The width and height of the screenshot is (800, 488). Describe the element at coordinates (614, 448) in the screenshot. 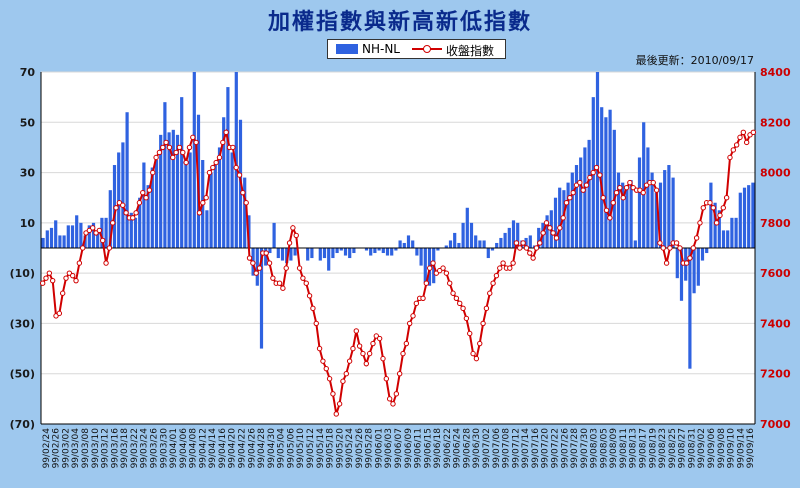

I see `x-tick-label: 99/08/09` at that location.